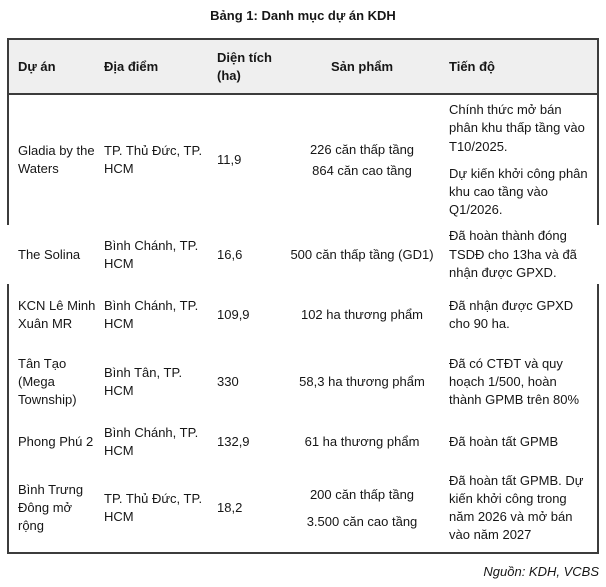  What do you see at coordinates (362, 66) in the screenshot?
I see `column-header-product: Sản phẩm` at bounding box center [362, 66].